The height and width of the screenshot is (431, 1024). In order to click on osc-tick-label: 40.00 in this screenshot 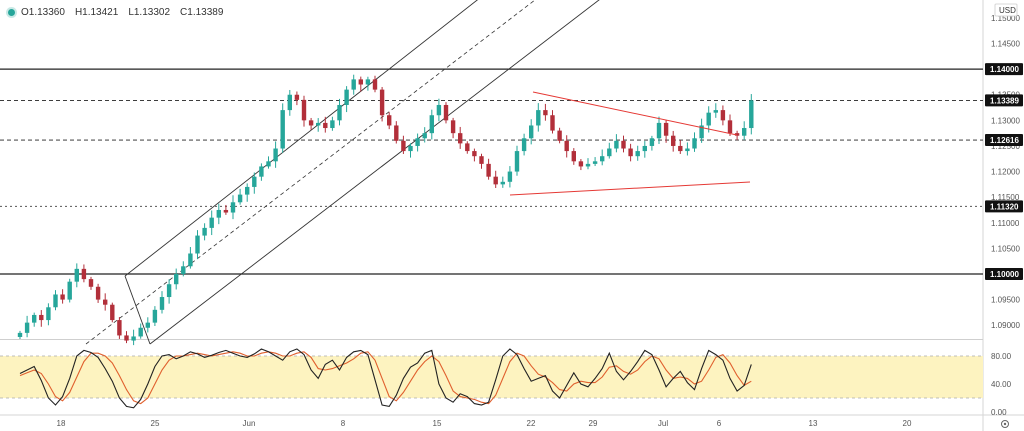, I will do `click(1001, 384)`.